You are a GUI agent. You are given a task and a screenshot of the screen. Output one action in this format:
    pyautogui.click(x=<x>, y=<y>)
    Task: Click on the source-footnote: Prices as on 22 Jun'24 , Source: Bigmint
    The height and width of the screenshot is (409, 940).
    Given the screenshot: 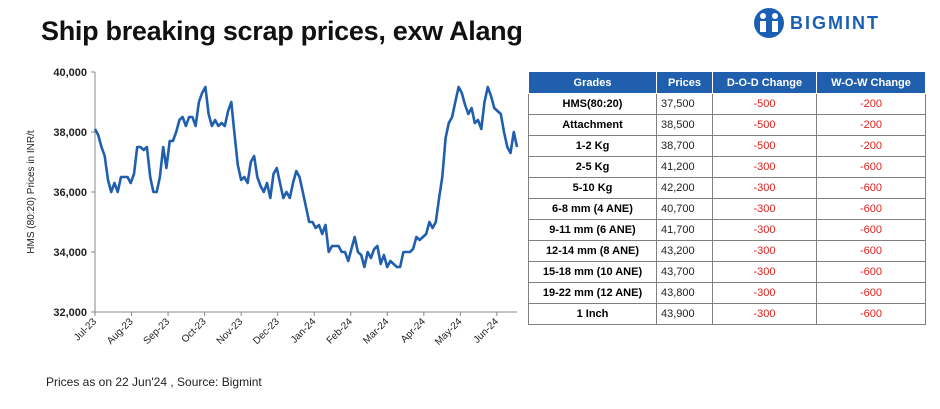 What is the action you would take?
    pyautogui.click(x=154, y=382)
    